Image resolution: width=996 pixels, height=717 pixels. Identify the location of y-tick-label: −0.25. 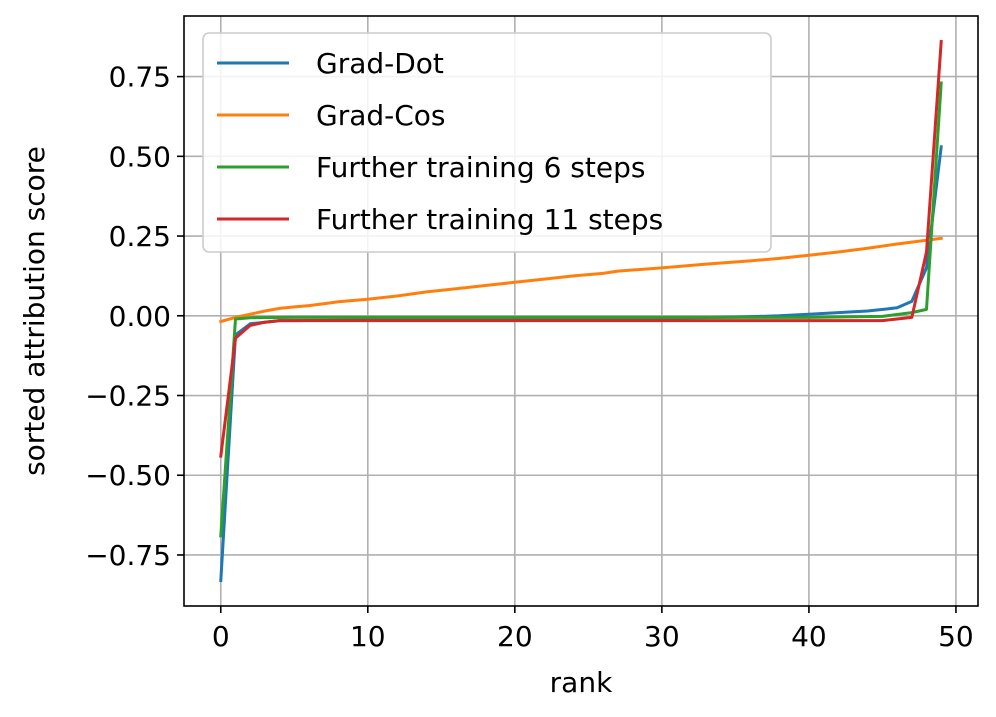
(128, 396).